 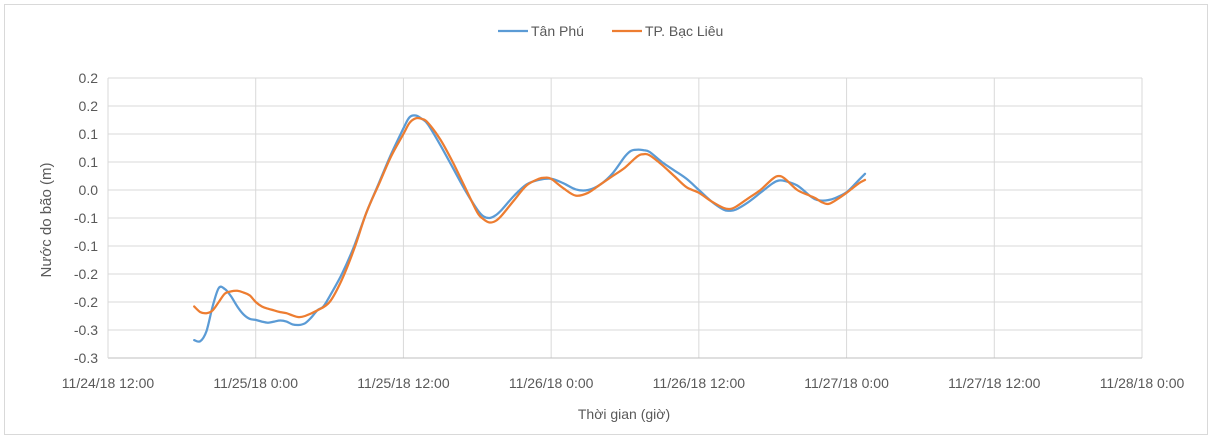 What do you see at coordinates (557, 31) in the screenshot?
I see `legend-label: Tân Phú` at bounding box center [557, 31].